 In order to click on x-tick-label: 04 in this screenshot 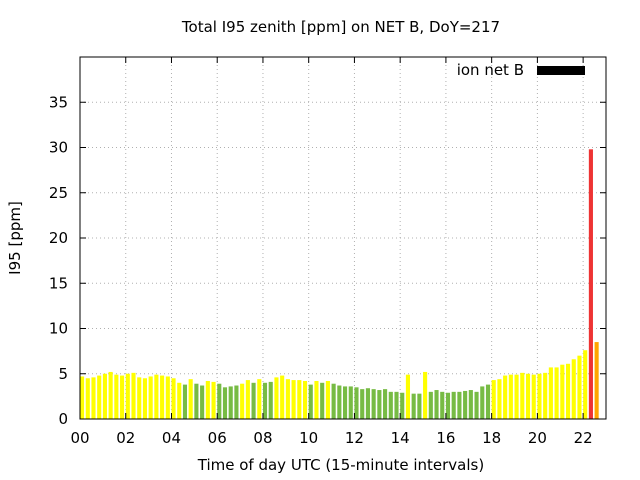, I will do `click(171, 438)`.